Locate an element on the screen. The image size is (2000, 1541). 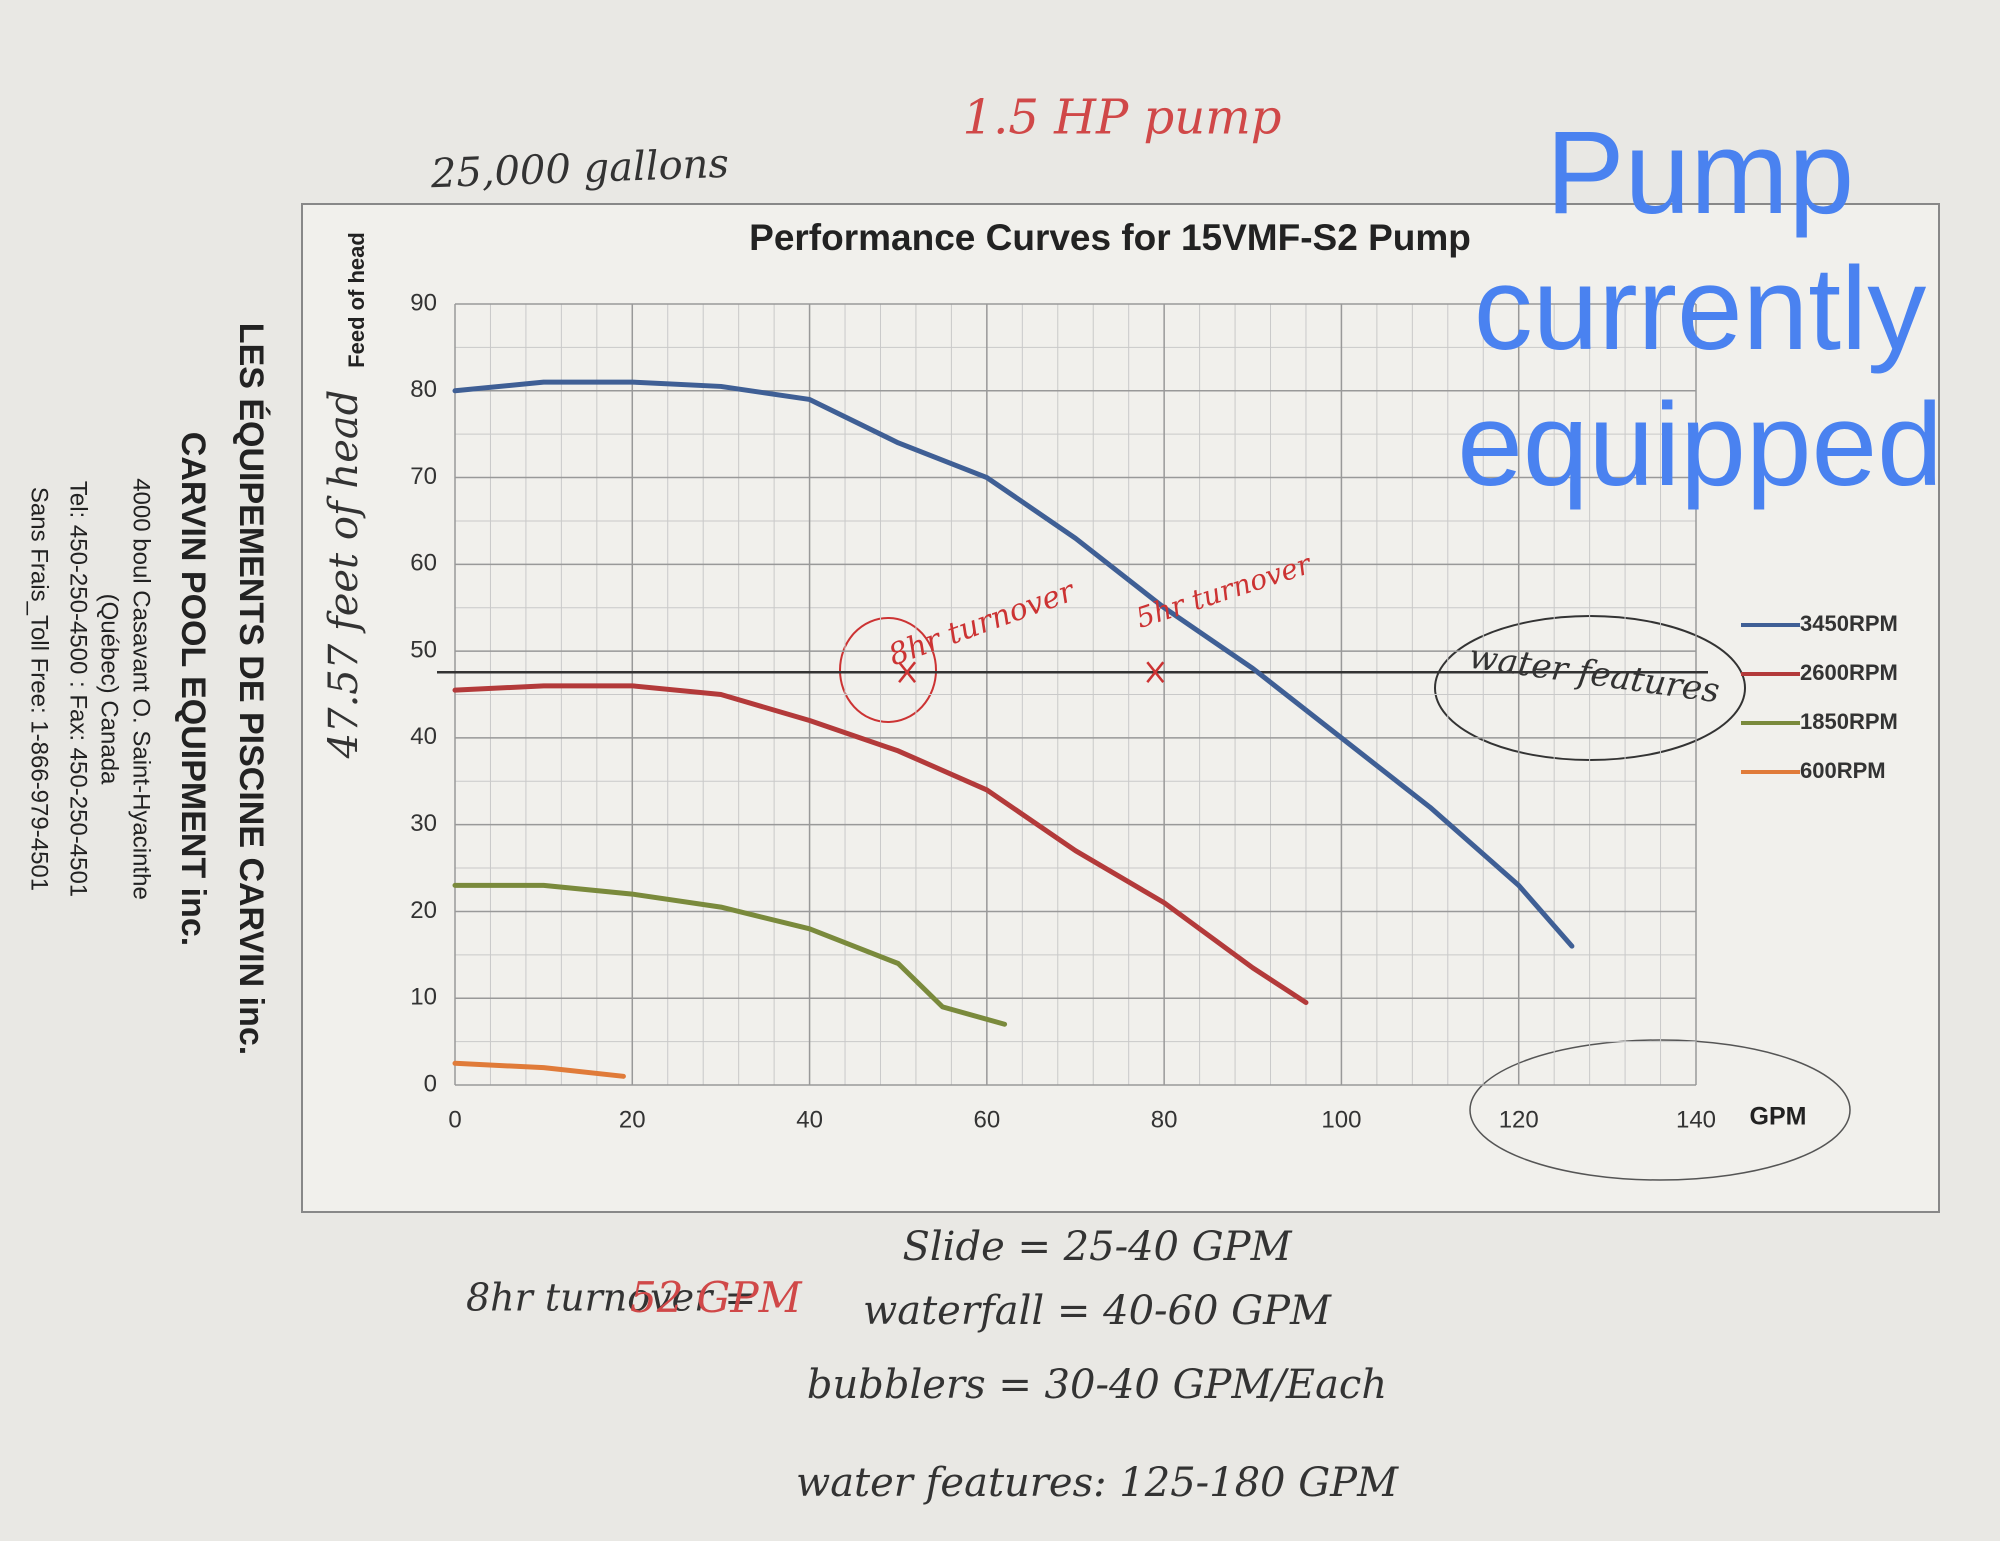
y-tick-label: 40 is located at coordinates (423, 736).